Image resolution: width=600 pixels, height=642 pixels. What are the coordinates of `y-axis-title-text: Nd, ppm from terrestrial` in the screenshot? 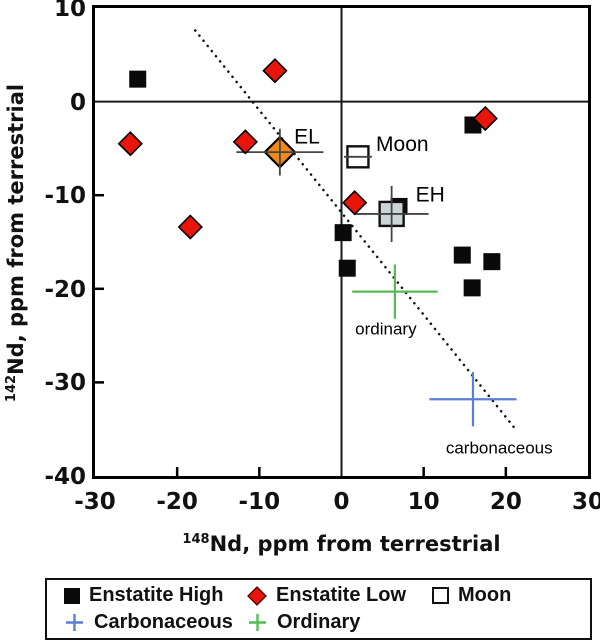 It's located at (16, 229).